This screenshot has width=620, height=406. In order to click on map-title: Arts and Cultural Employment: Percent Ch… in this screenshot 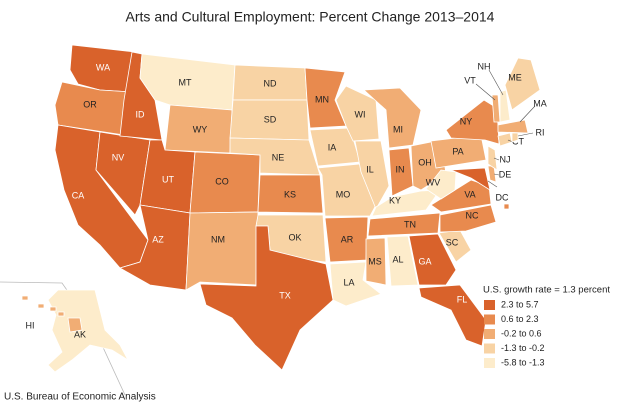, I will do `click(310, 17)`.